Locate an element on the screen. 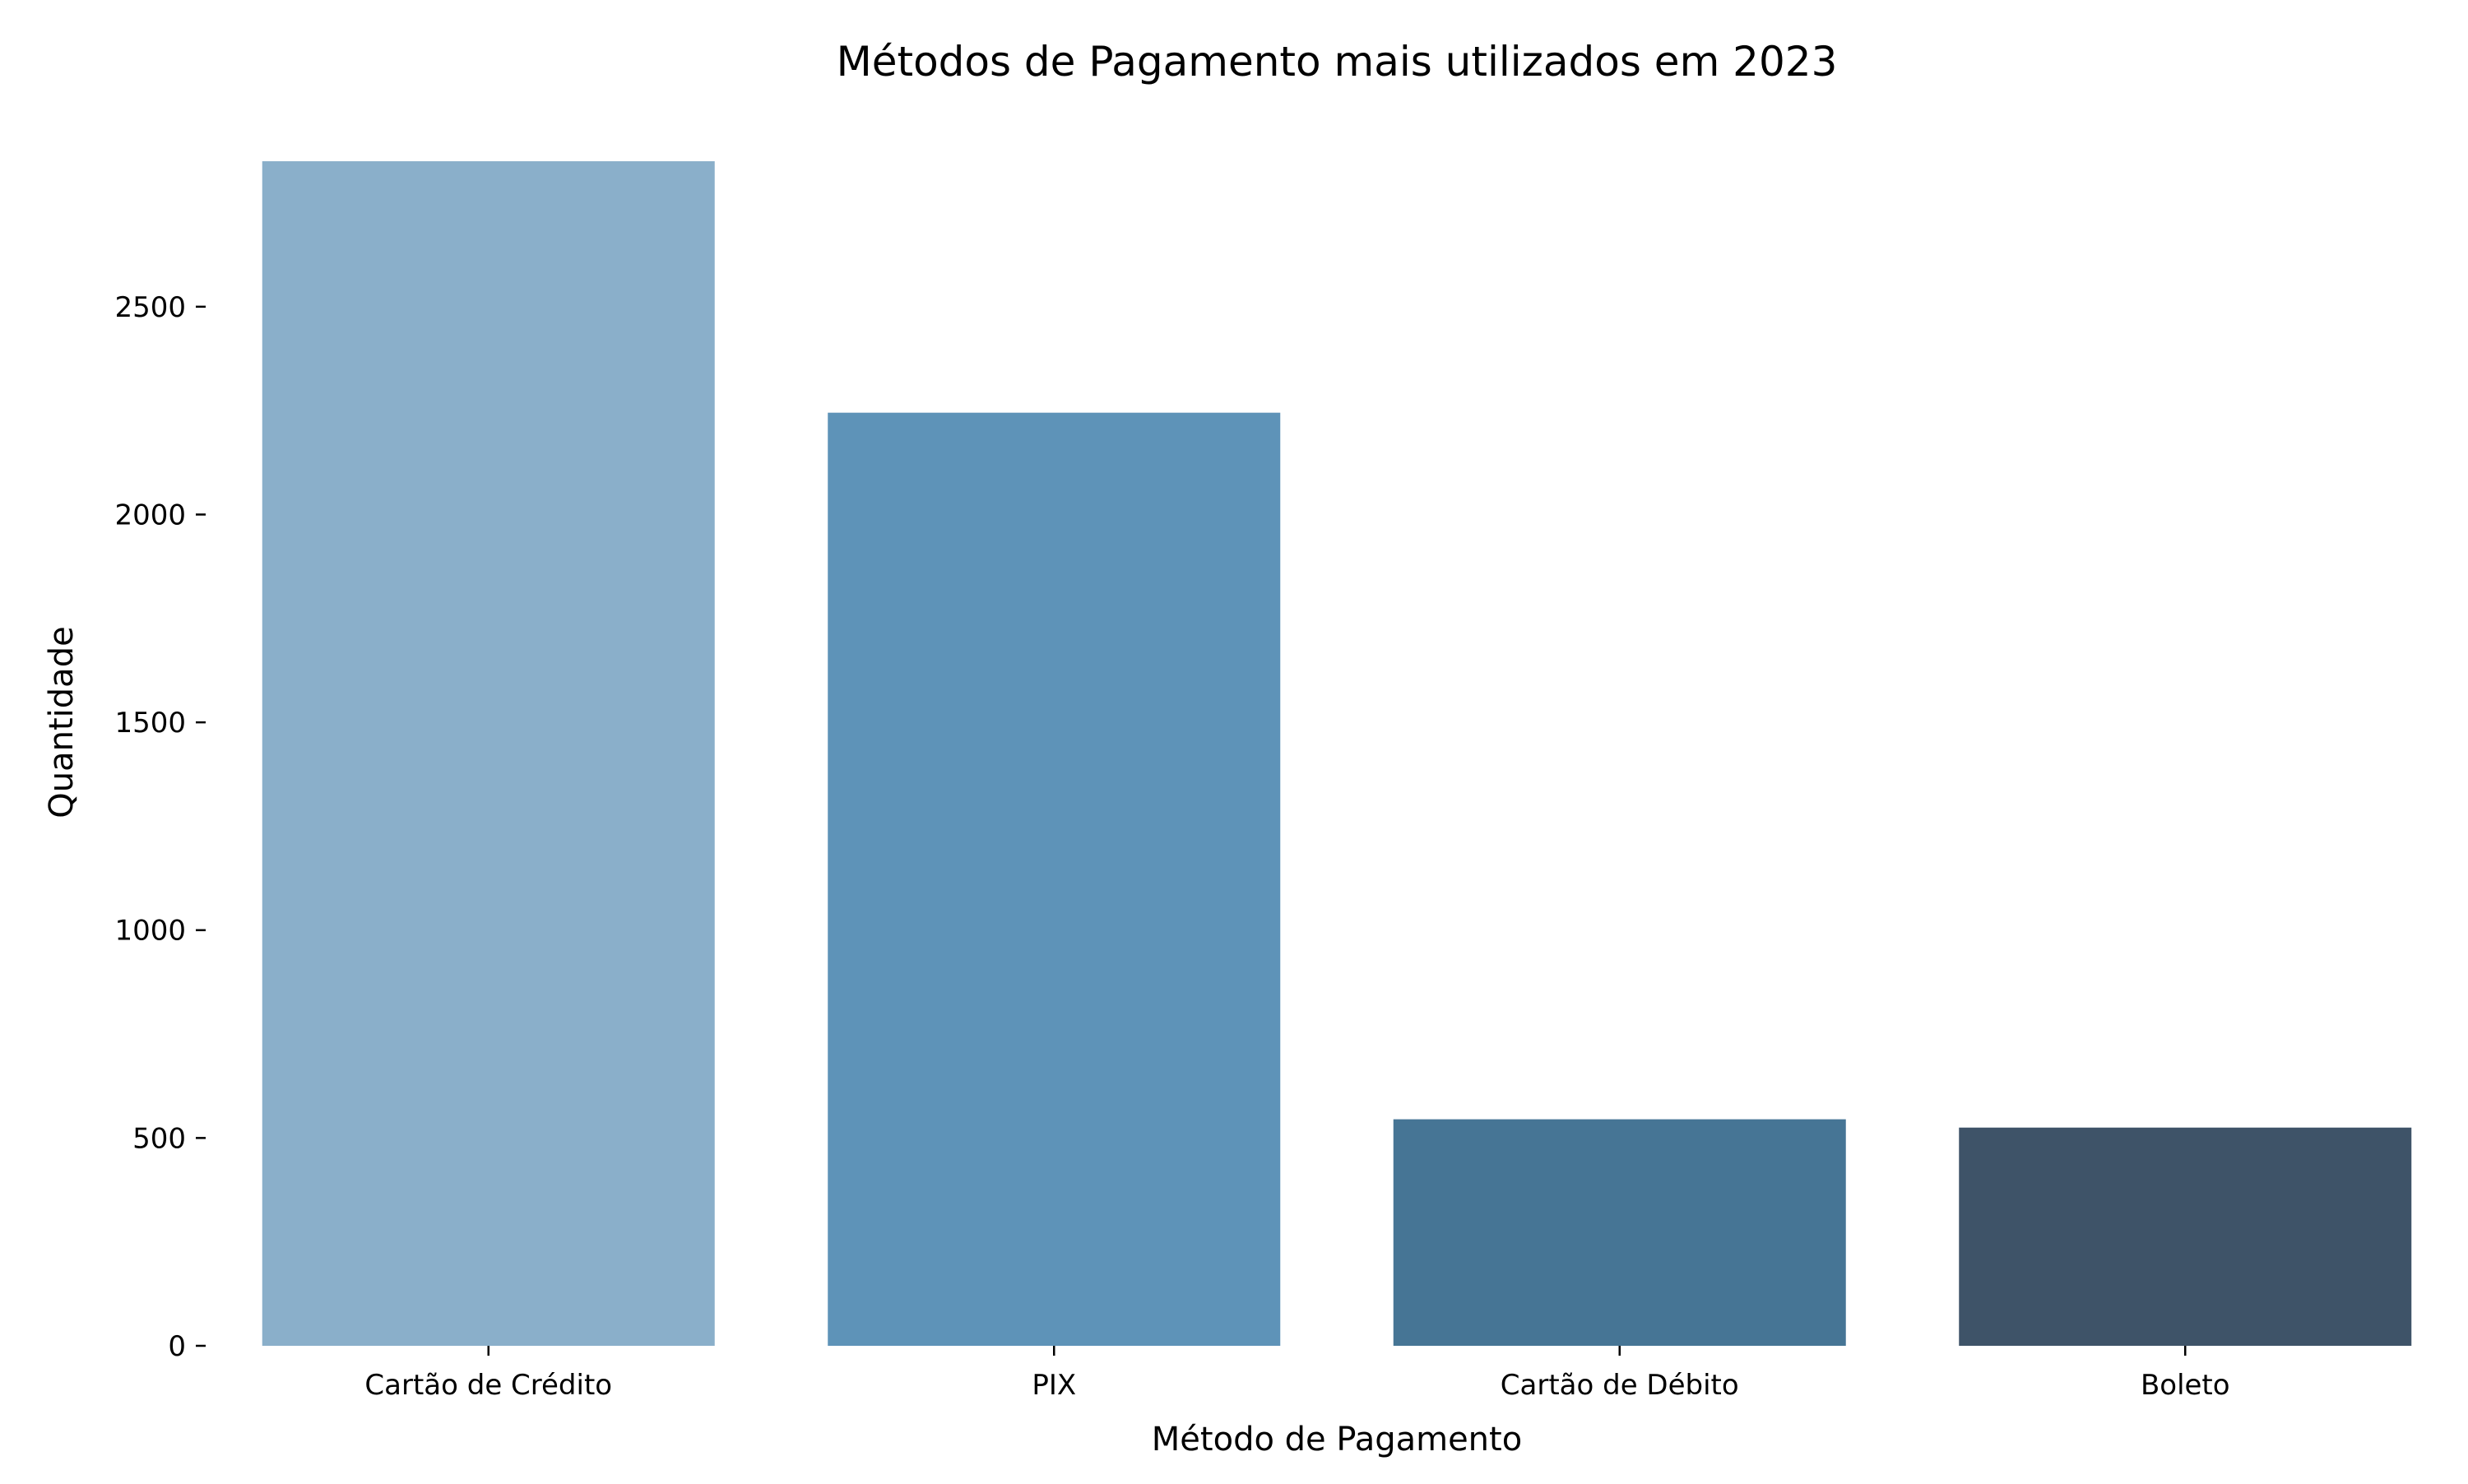 This screenshot has height=1484, width=2468. bar-boleto is located at coordinates (2185, 1236).